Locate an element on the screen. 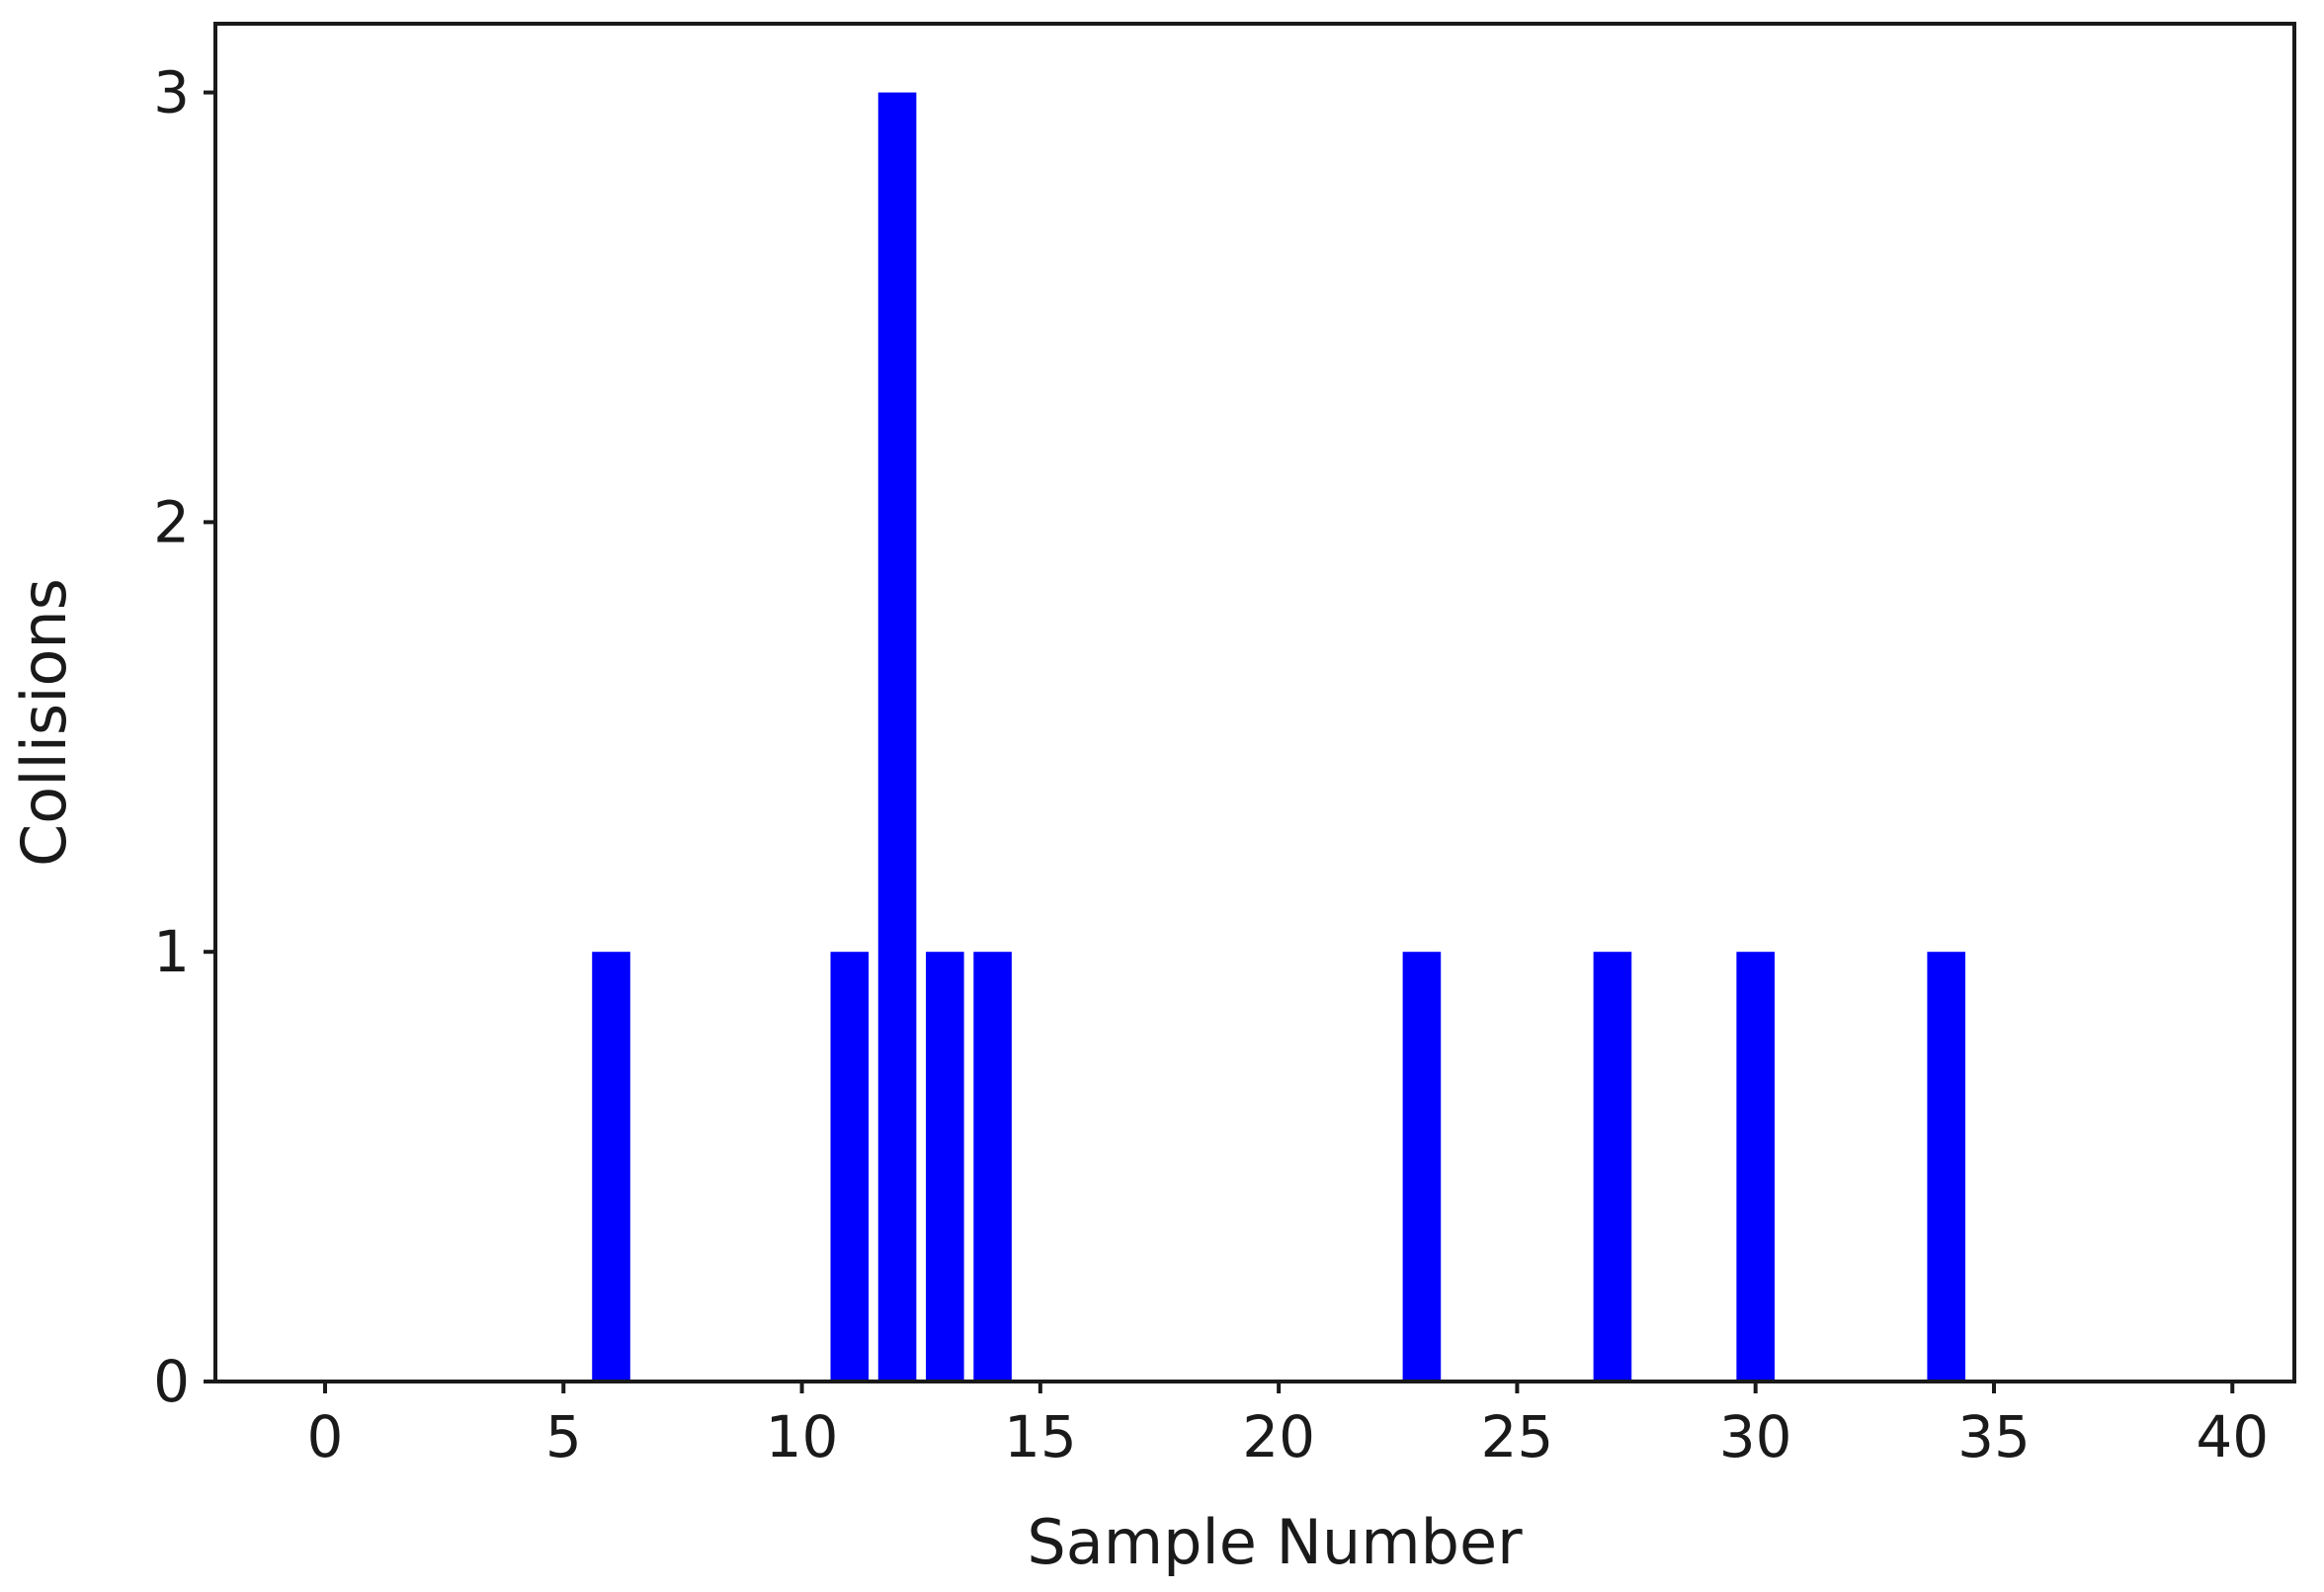 The image size is (2324, 1592). y-tick-label: 3 is located at coordinates (171, 92).